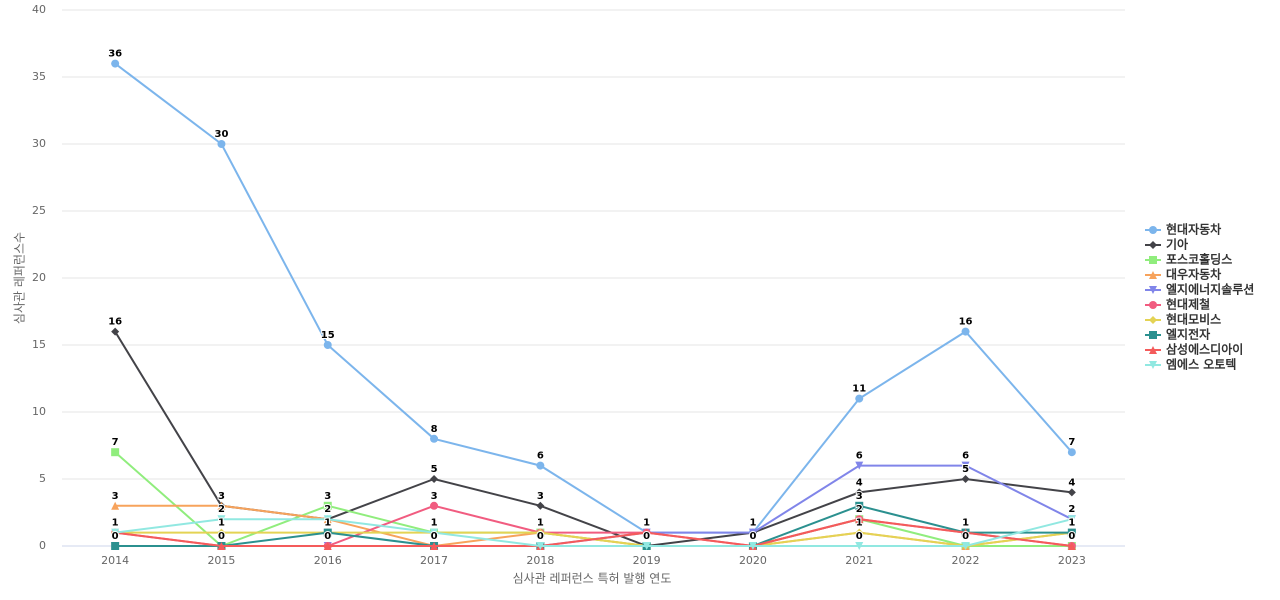 The height and width of the screenshot is (600, 1280). Describe the element at coordinates (1193, 229) in the screenshot. I see `legend-label: 현대자동차` at that location.